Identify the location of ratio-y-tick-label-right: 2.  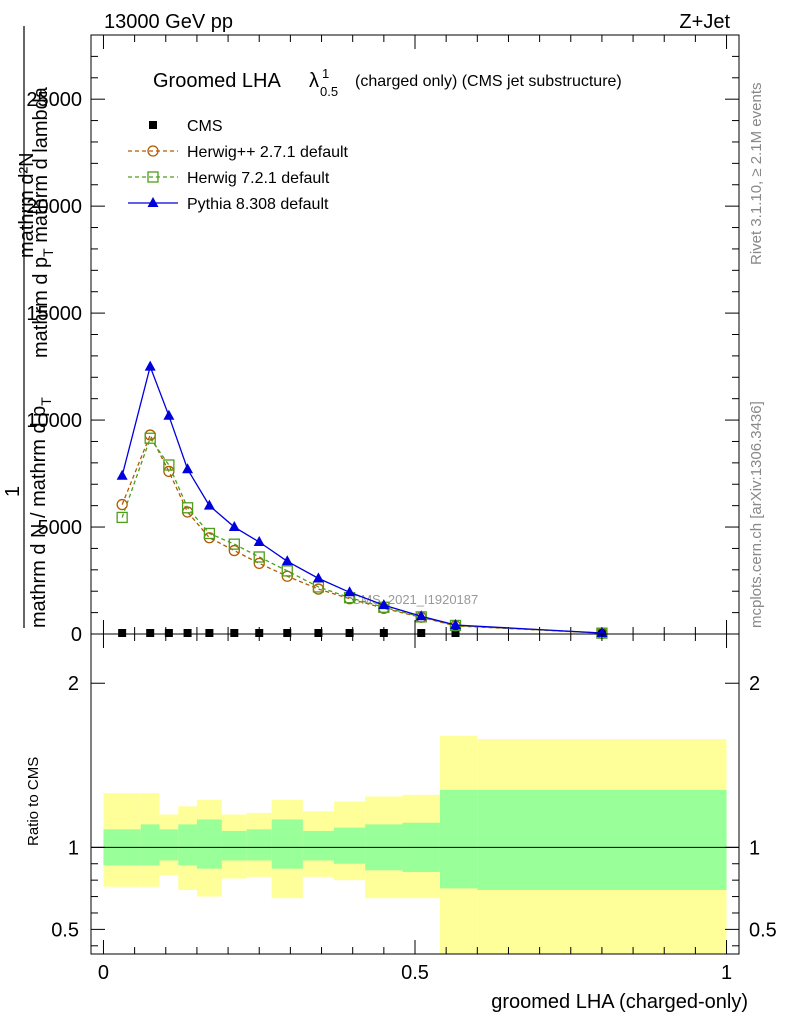
(754, 684).